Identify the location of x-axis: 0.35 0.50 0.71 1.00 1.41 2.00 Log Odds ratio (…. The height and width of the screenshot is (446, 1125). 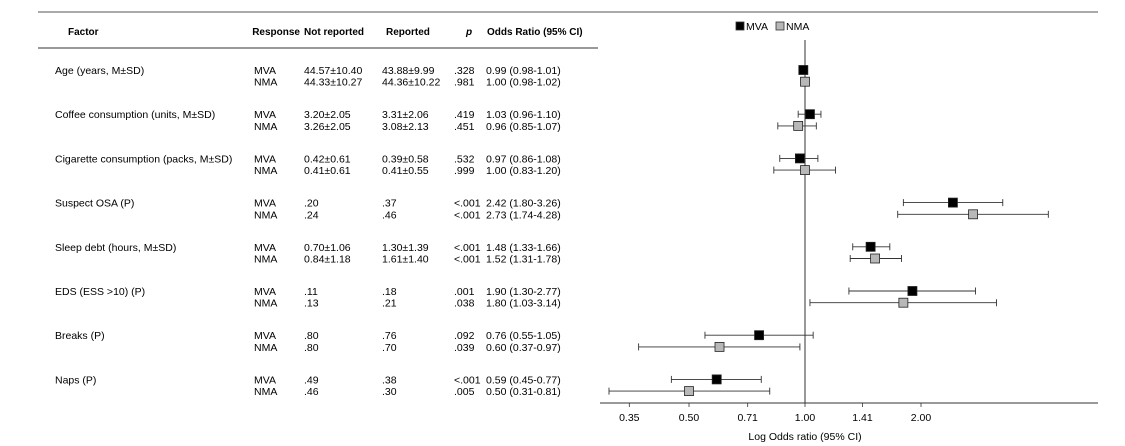
(849, 422).